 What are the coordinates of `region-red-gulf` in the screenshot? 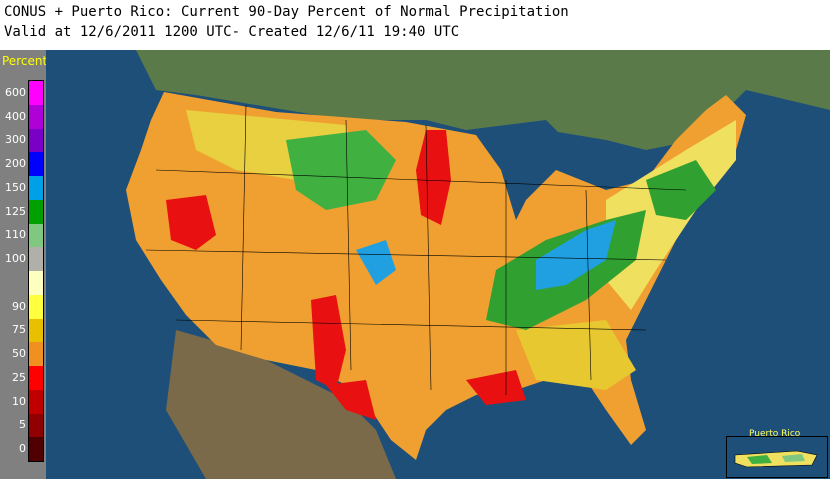 It's located at (496, 387).